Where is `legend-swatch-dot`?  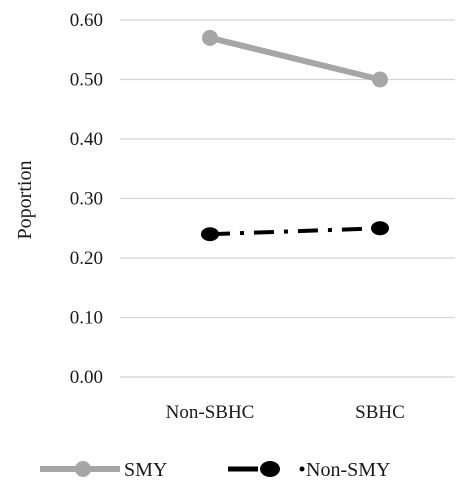
legend-swatch-dot is located at coordinates (302, 469).